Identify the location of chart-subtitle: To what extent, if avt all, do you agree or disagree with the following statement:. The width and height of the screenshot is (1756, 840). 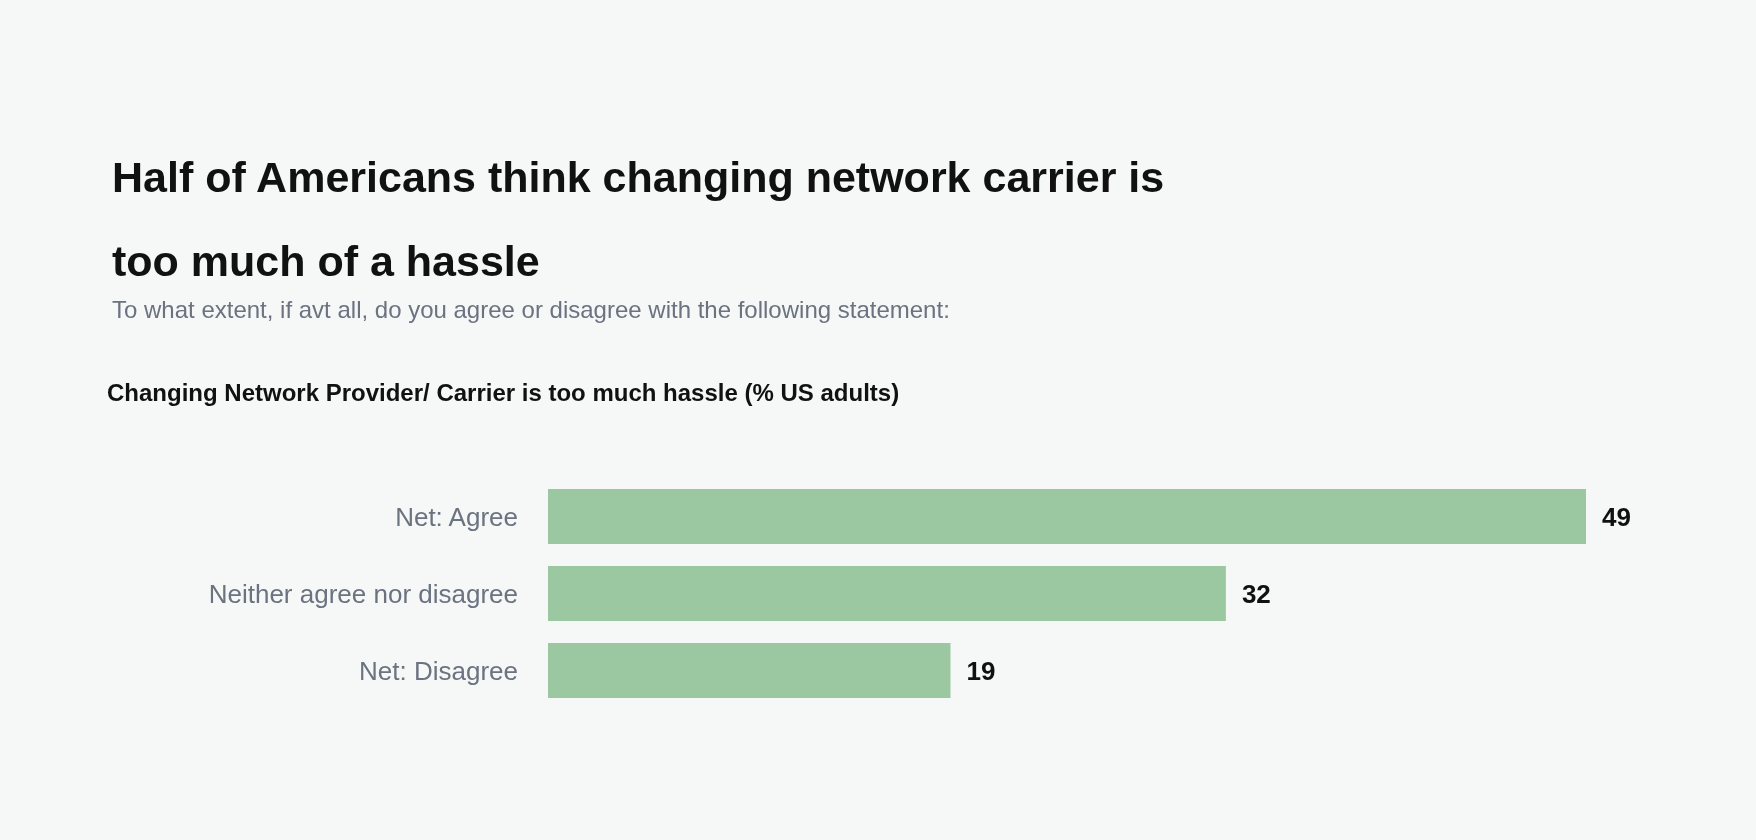
(531, 309).